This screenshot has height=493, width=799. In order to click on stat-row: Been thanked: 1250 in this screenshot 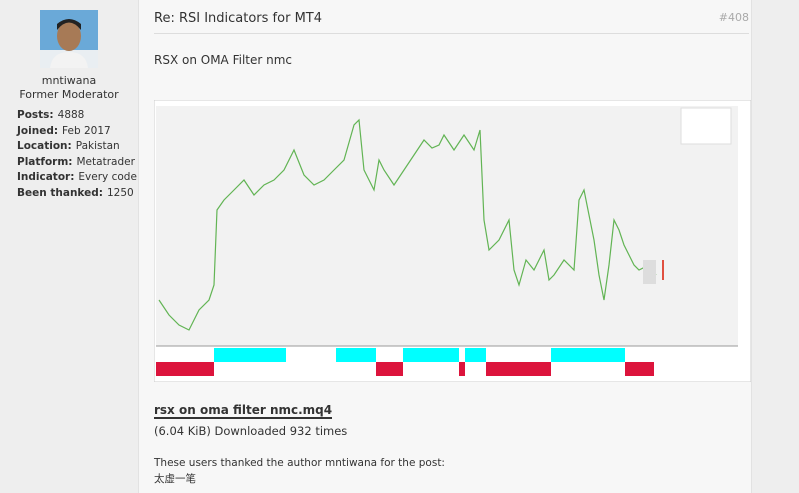, I will do `click(75, 193)`.